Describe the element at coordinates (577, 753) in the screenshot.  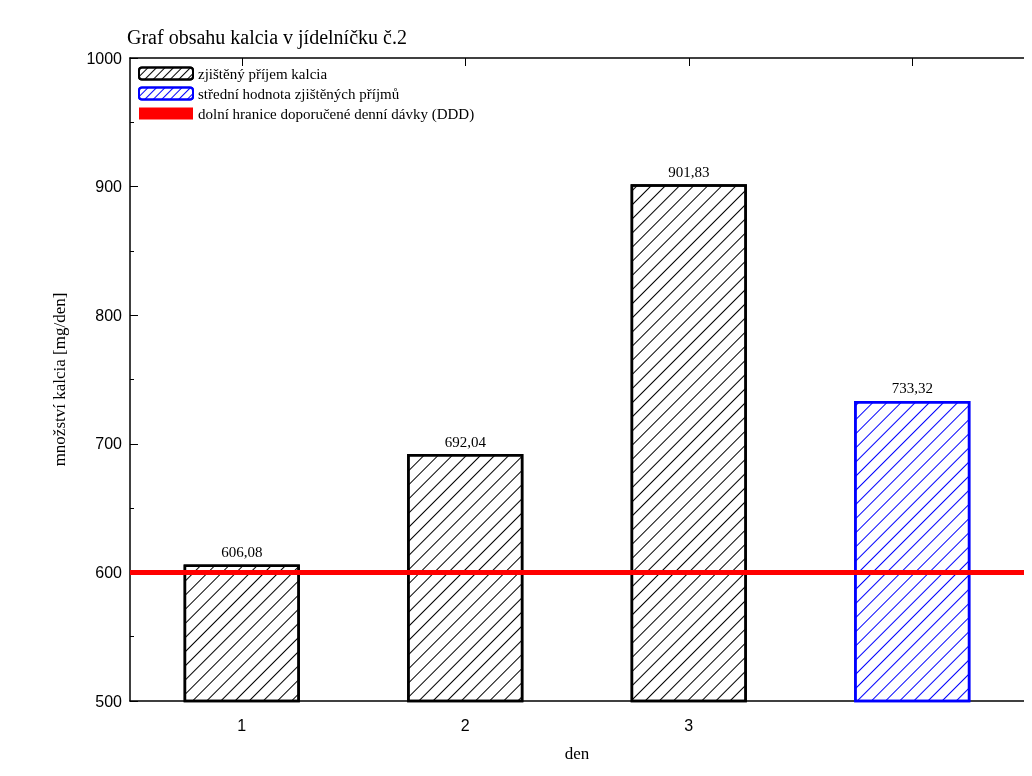
I see `x-axis-title: den` at that location.